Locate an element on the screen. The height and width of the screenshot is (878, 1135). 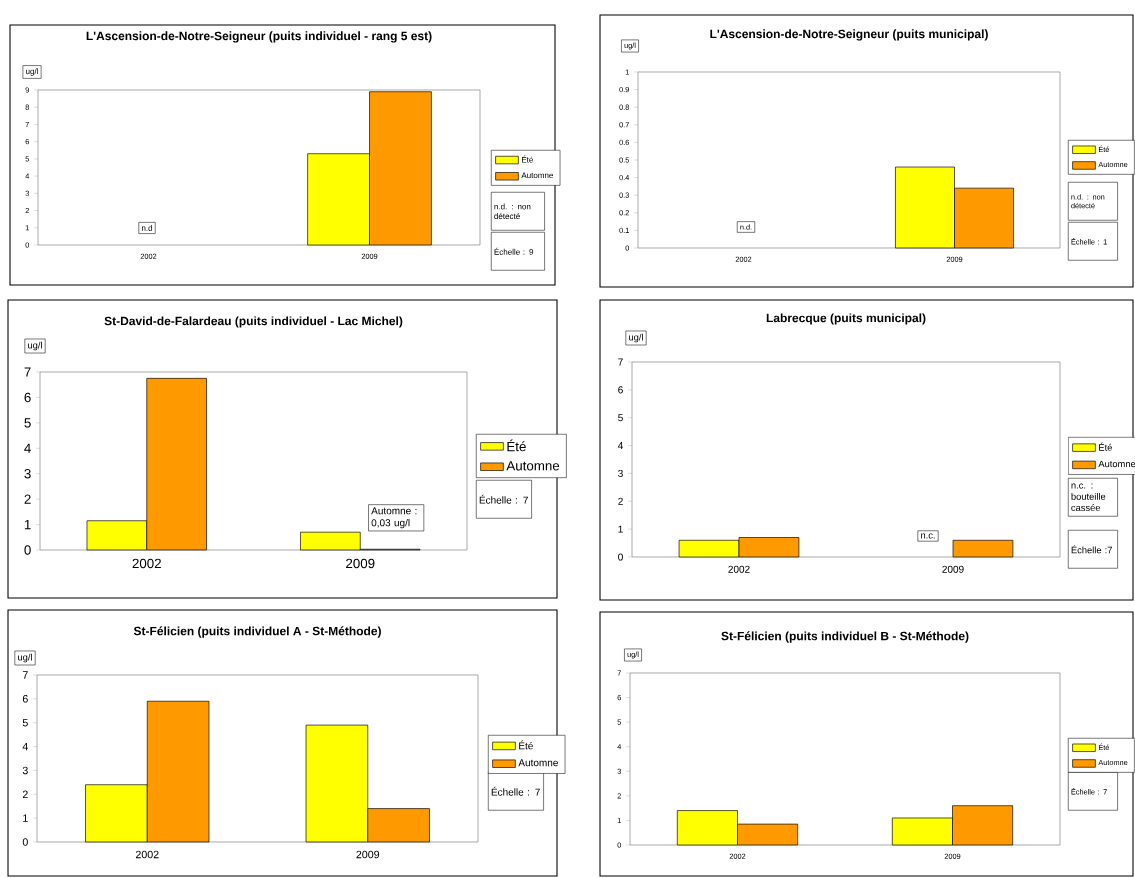
text: n.c. : bouteille cassée is located at coordinates (1088, 497).